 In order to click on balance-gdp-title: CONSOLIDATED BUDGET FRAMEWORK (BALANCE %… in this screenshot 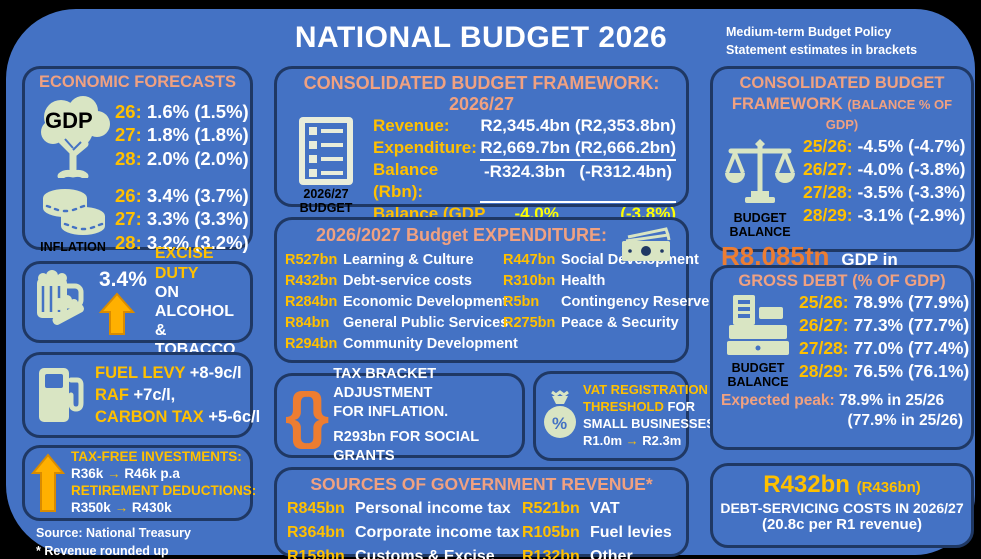, I will do `click(842, 103)`.